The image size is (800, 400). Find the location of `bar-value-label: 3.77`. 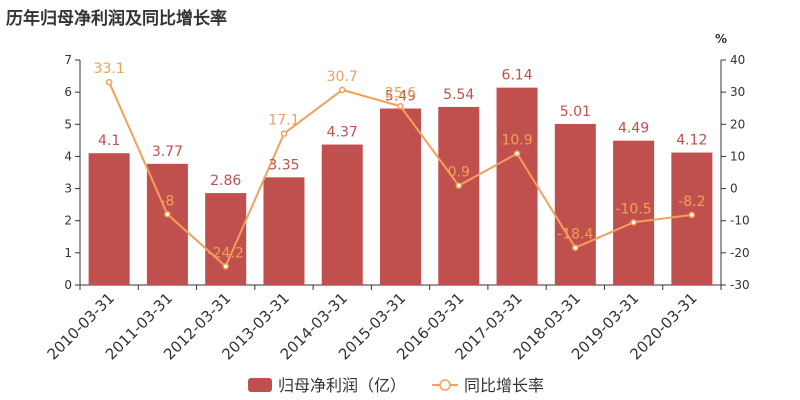

bar-value-label: 3.77 is located at coordinates (167, 152).